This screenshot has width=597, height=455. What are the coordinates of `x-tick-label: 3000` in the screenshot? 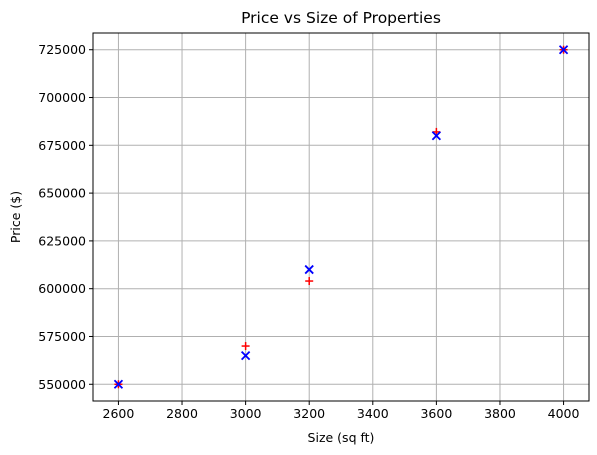 It's located at (246, 413).